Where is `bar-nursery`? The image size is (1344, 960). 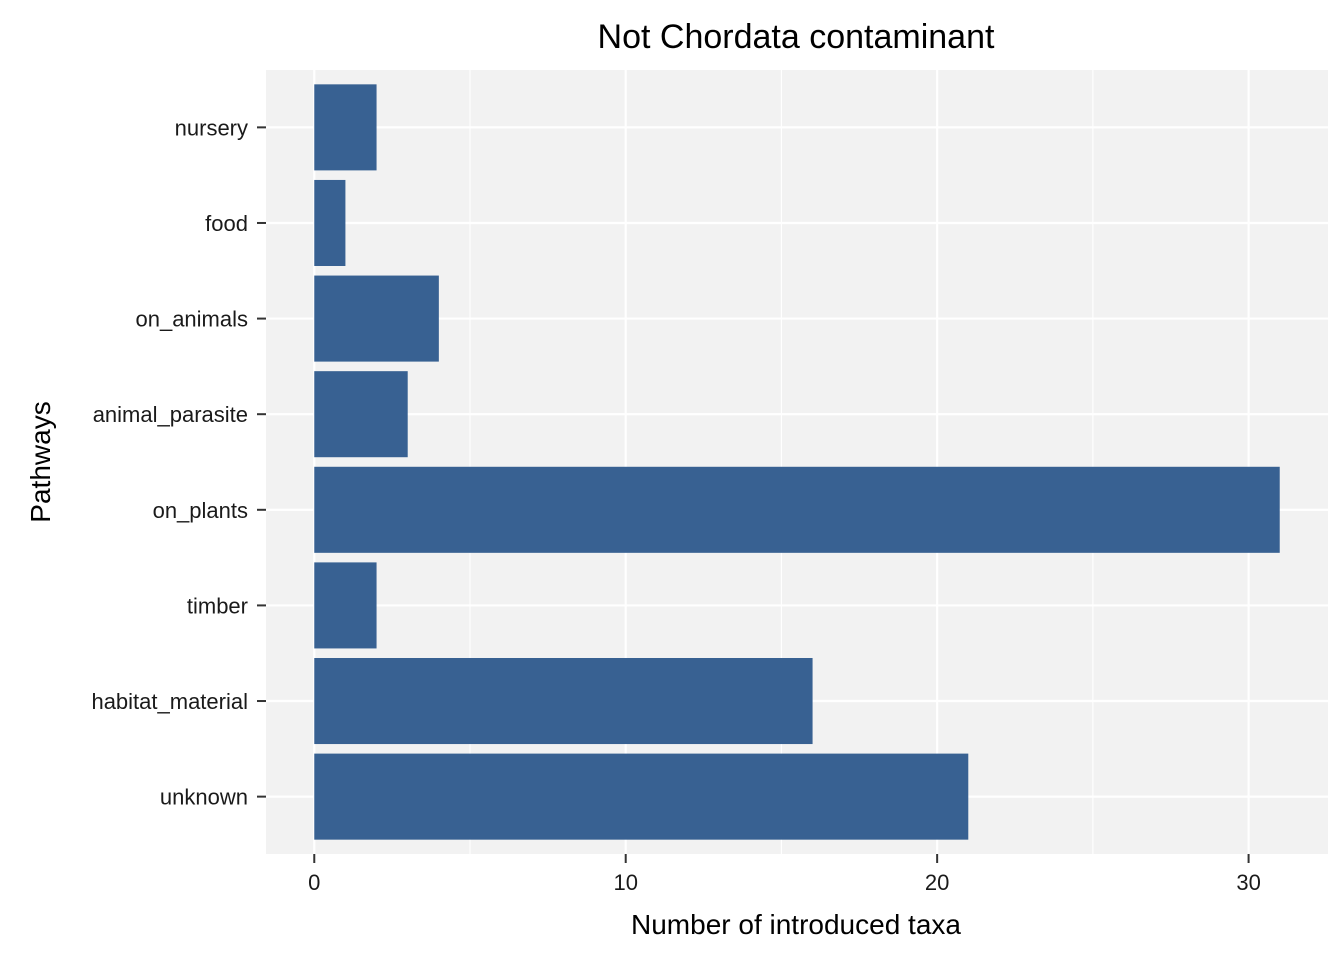
bar-nursery is located at coordinates (345, 127).